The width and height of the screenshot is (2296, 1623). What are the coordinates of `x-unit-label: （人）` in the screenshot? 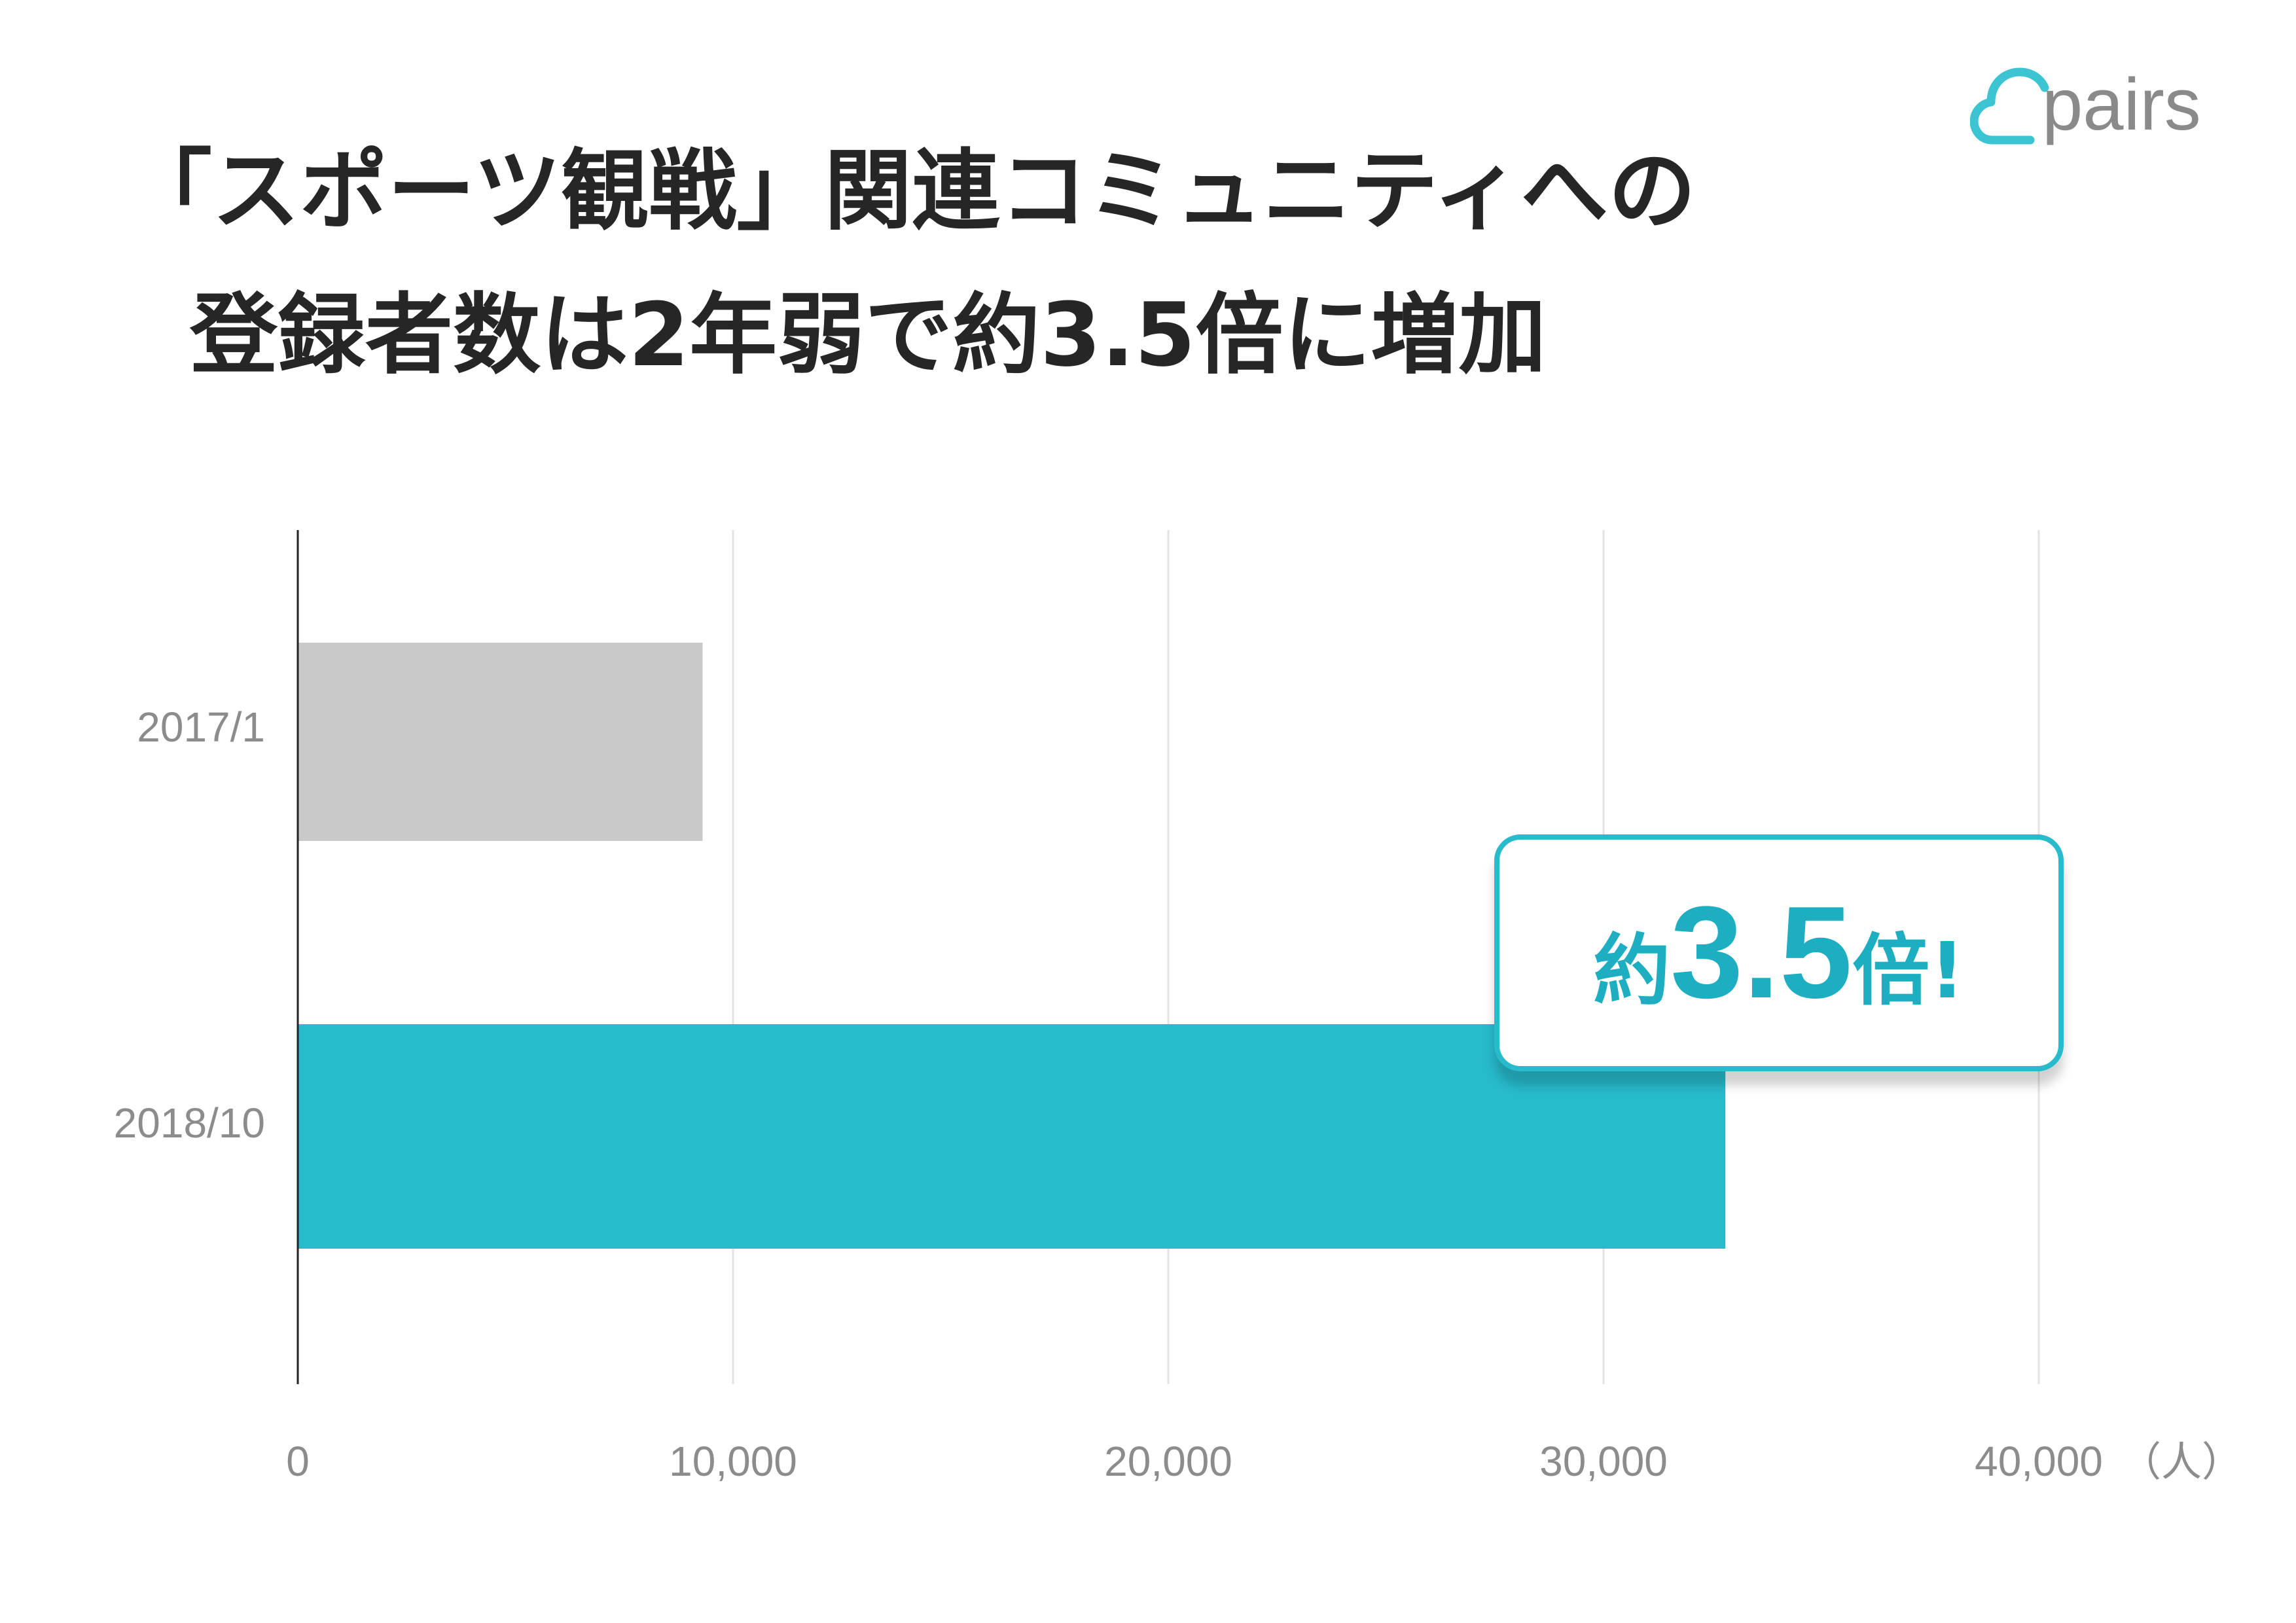 It's located at (2181, 1462).